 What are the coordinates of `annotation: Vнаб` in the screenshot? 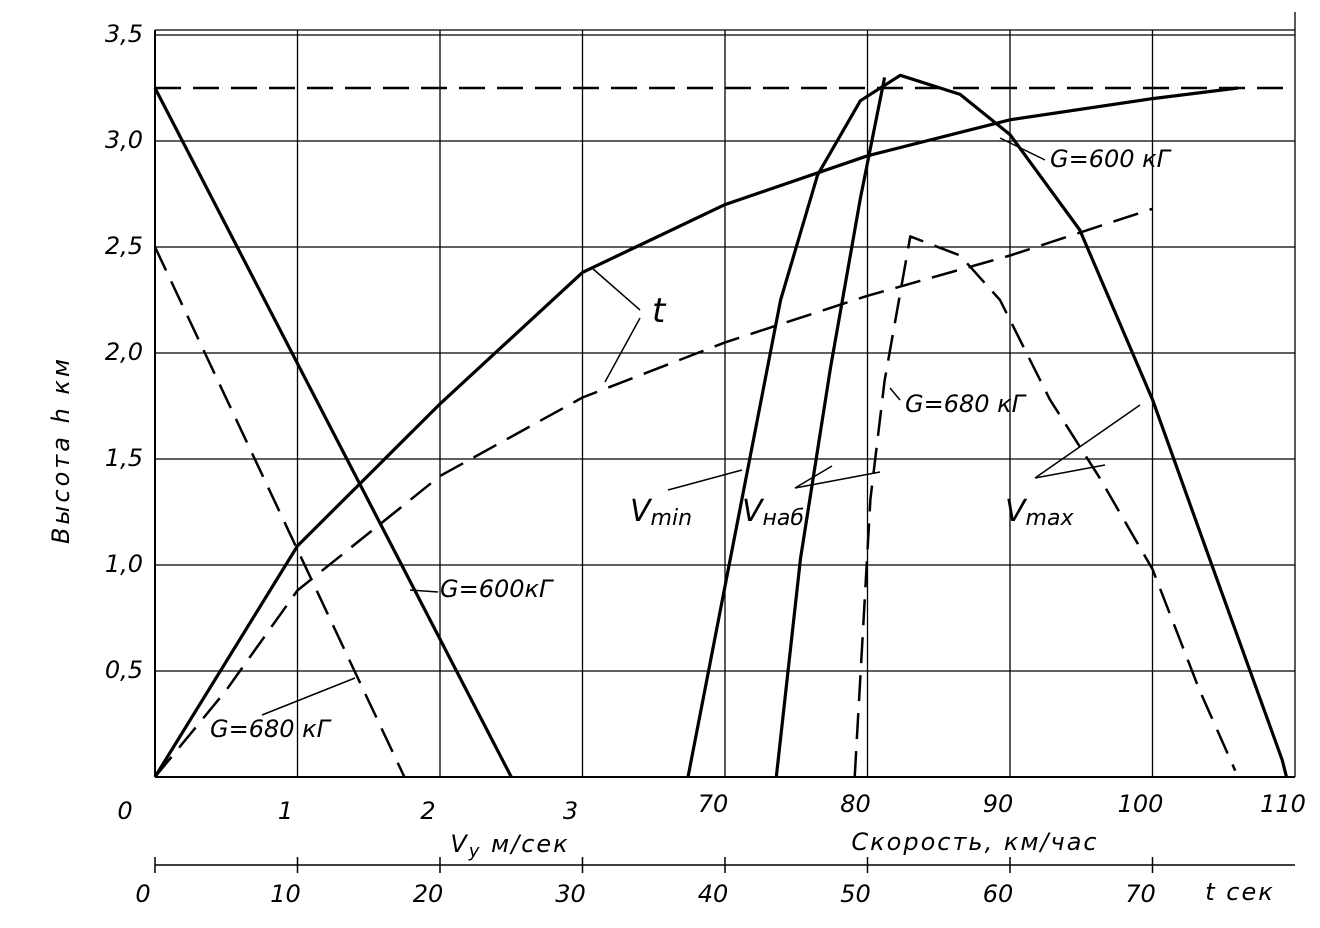 It's located at (773, 513).